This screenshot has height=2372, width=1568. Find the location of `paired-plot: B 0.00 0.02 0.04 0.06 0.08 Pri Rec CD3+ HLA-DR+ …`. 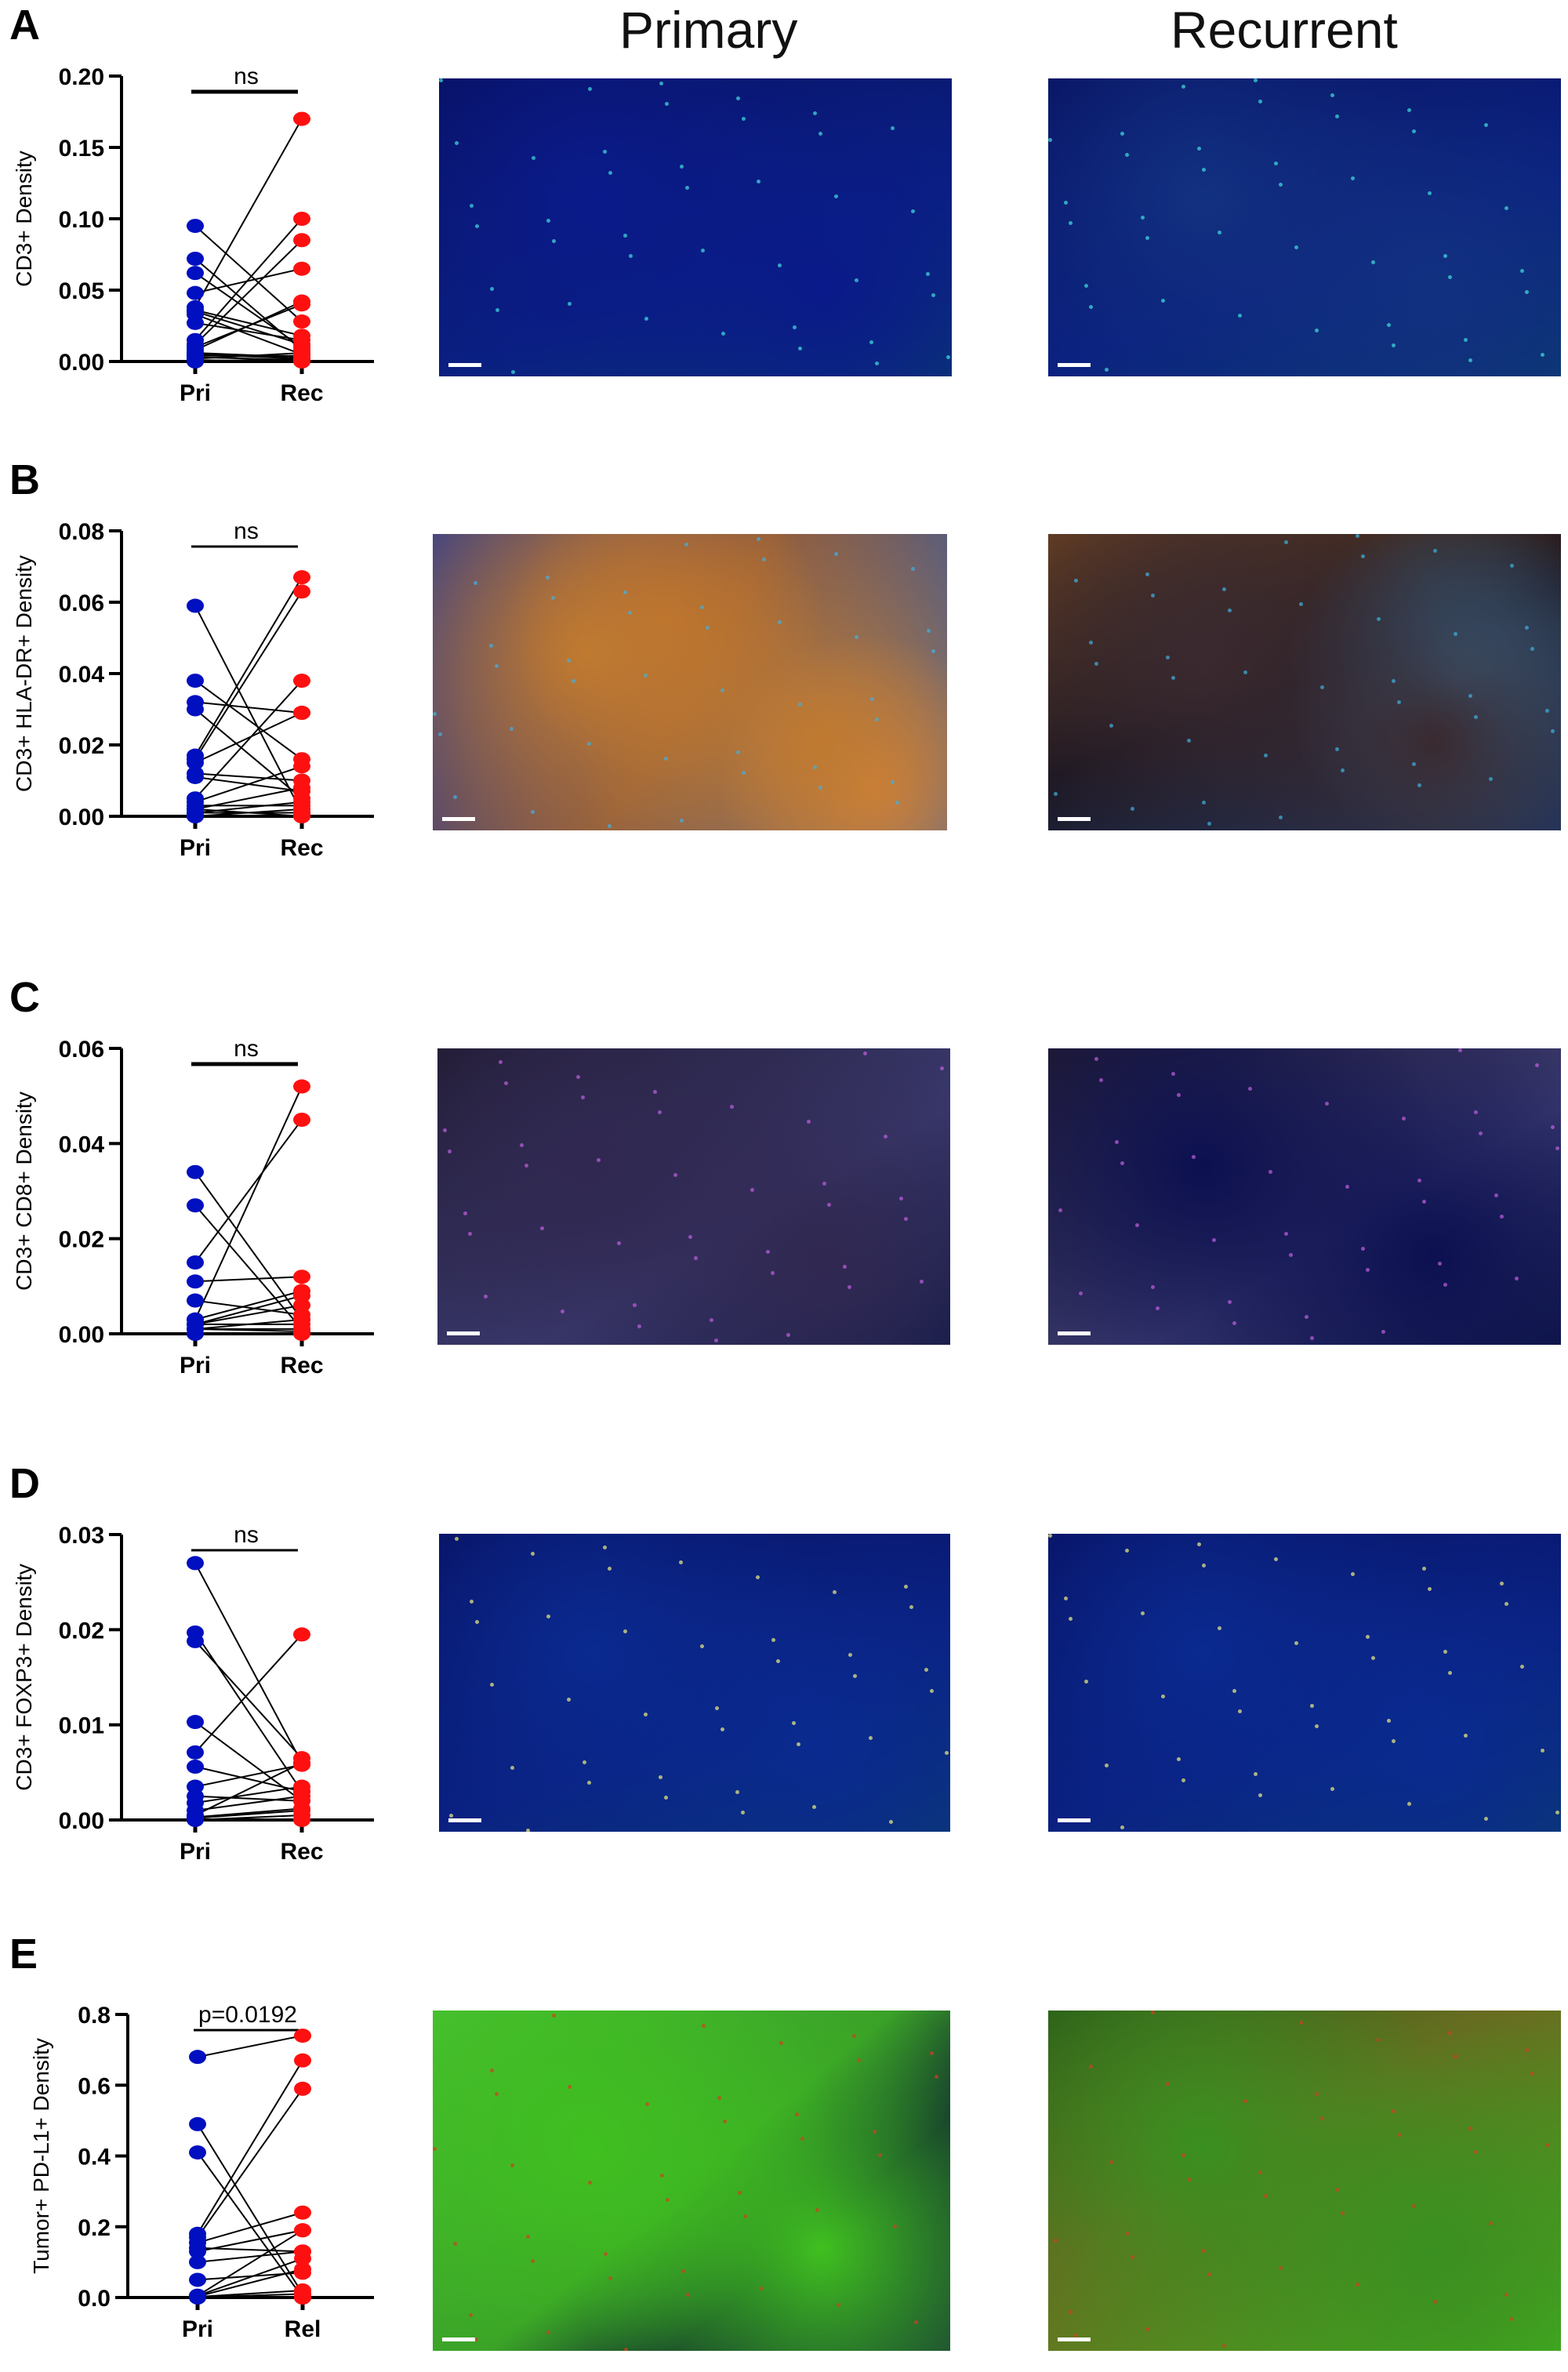

paired-plot: B 0.00 0.02 0.04 0.06 0.08 Pri Rec CD3+ HLA-DR+ … is located at coordinates (191, 658).